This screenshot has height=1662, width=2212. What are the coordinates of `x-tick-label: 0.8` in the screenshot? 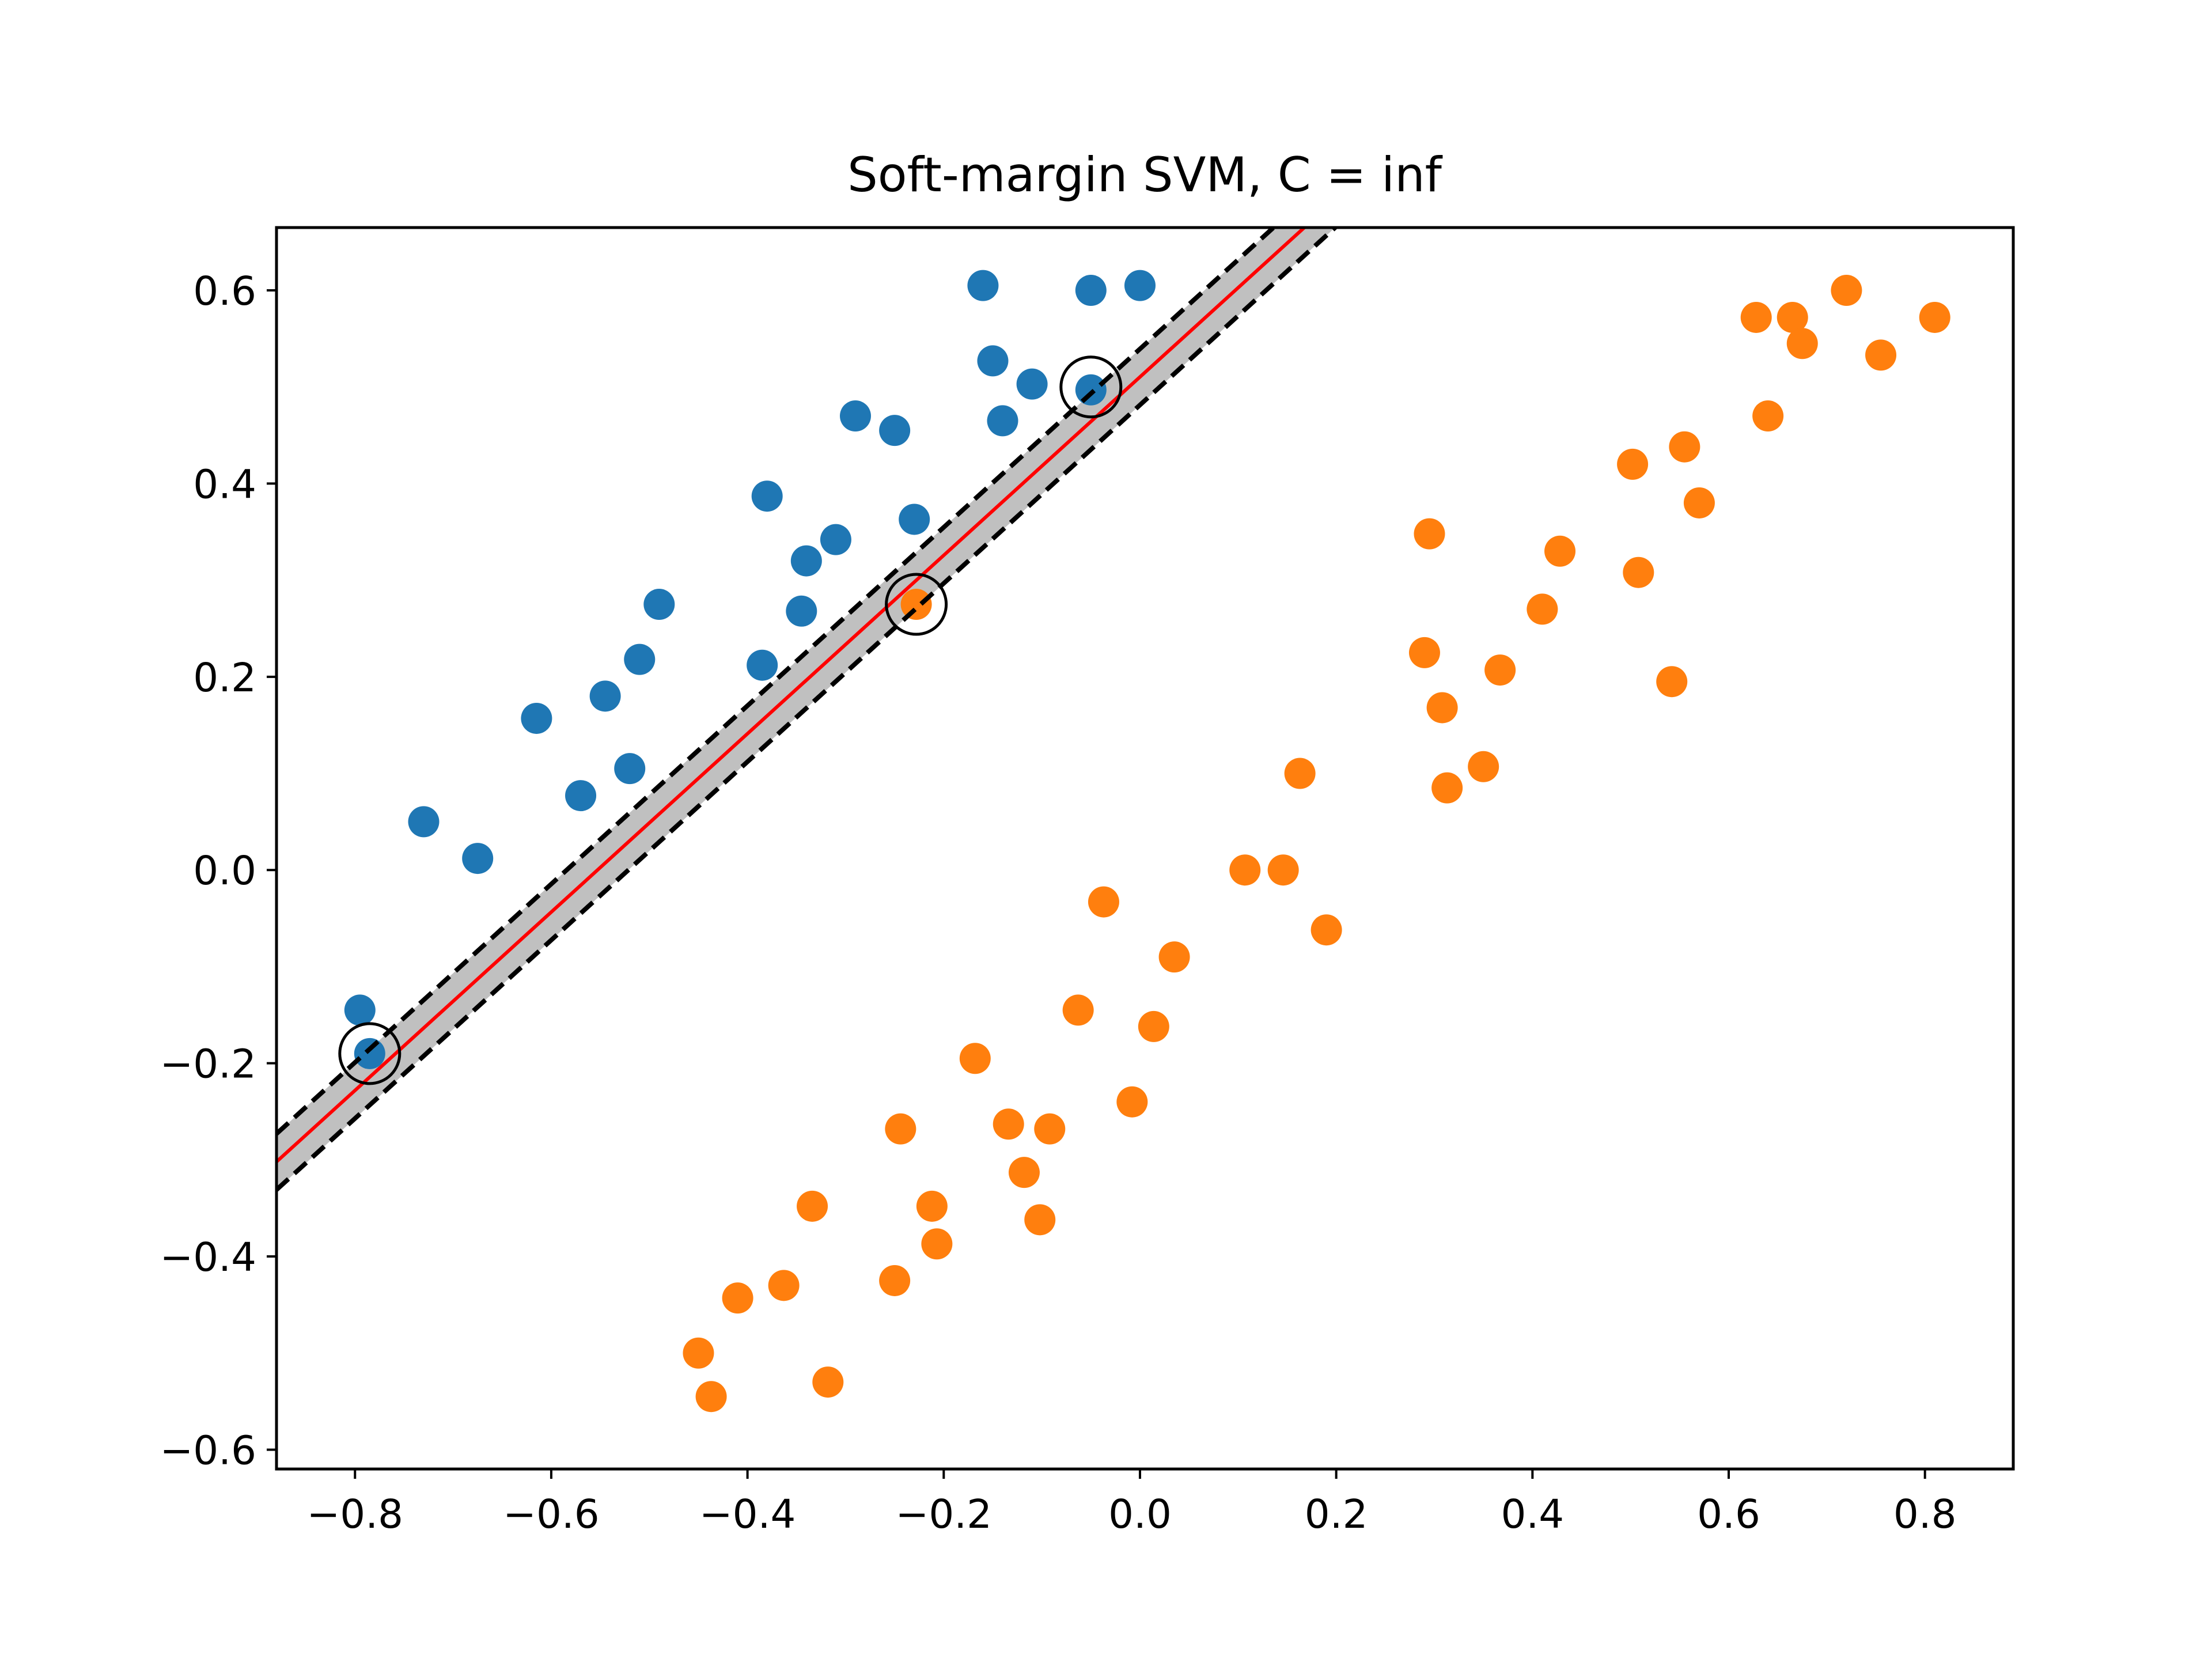 It's located at (1925, 1514).